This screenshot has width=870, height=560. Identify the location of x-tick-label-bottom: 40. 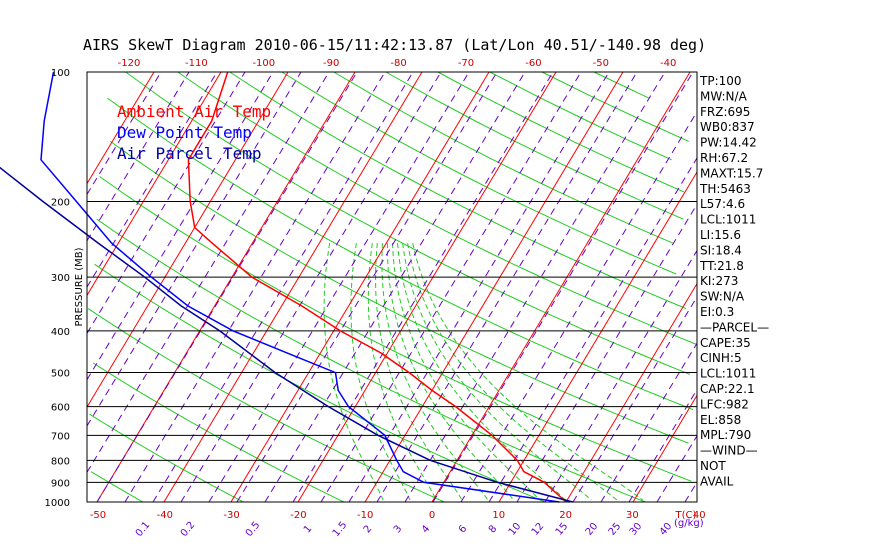
(699, 515).